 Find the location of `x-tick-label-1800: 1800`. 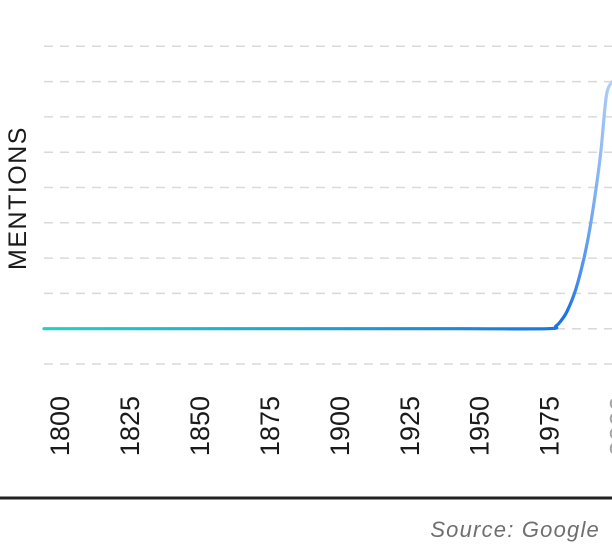

x-tick-label-1800: 1800 is located at coordinates (60, 426).